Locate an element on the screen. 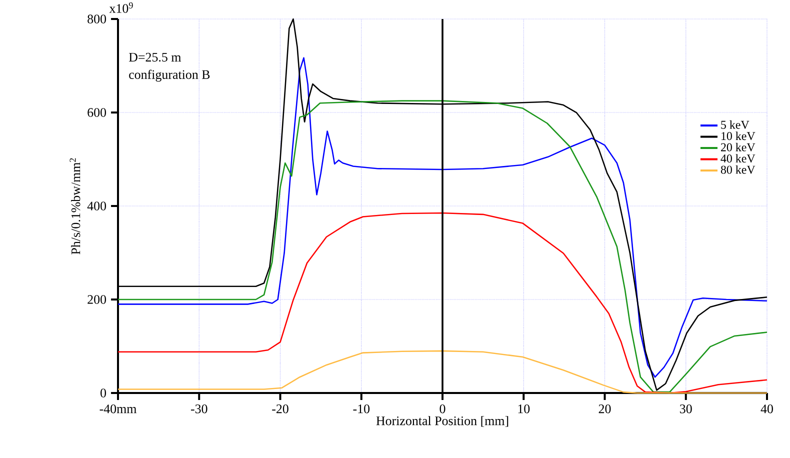 The width and height of the screenshot is (790, 458). x-tick-label: 20 is located at coordinates (604, 409).